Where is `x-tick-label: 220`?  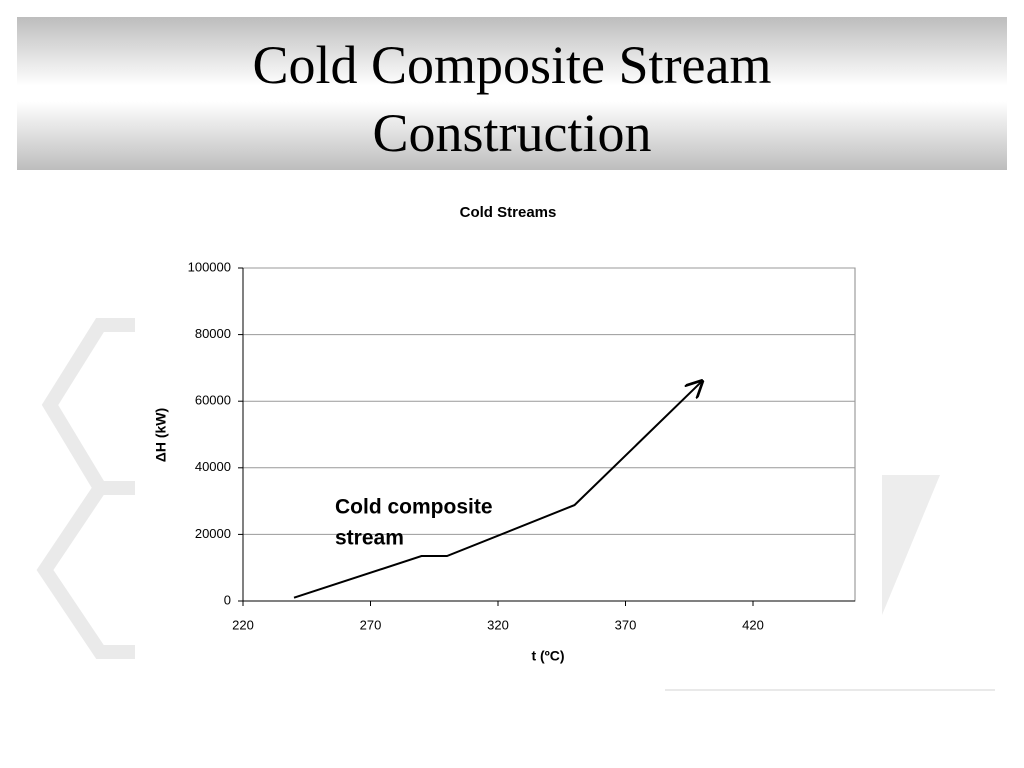
x-tick-label: 220 is located at coordinates (243, 624).